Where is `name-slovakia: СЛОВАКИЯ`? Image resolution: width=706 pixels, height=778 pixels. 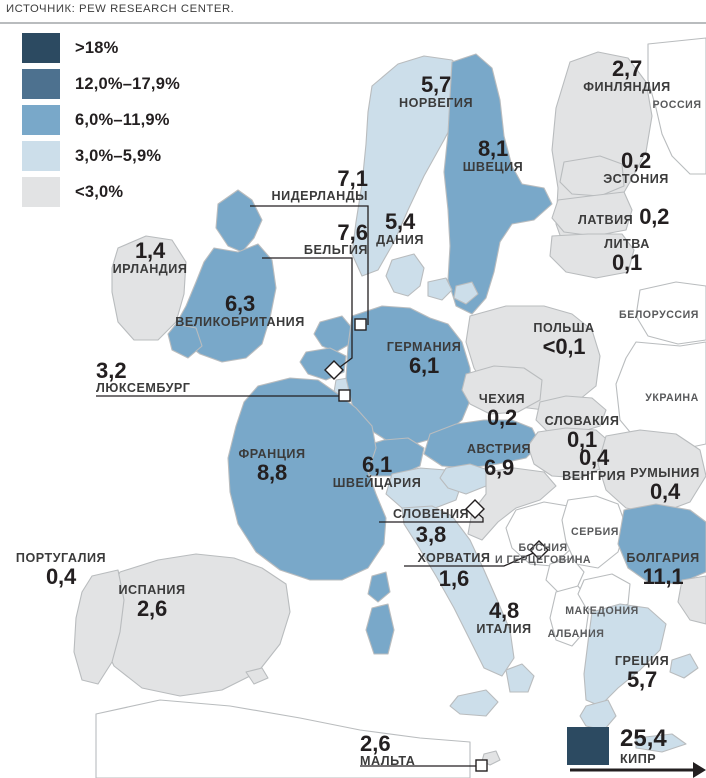
name-slovakia: СЛОВАКИЯ is located at coordinates (582, 421).